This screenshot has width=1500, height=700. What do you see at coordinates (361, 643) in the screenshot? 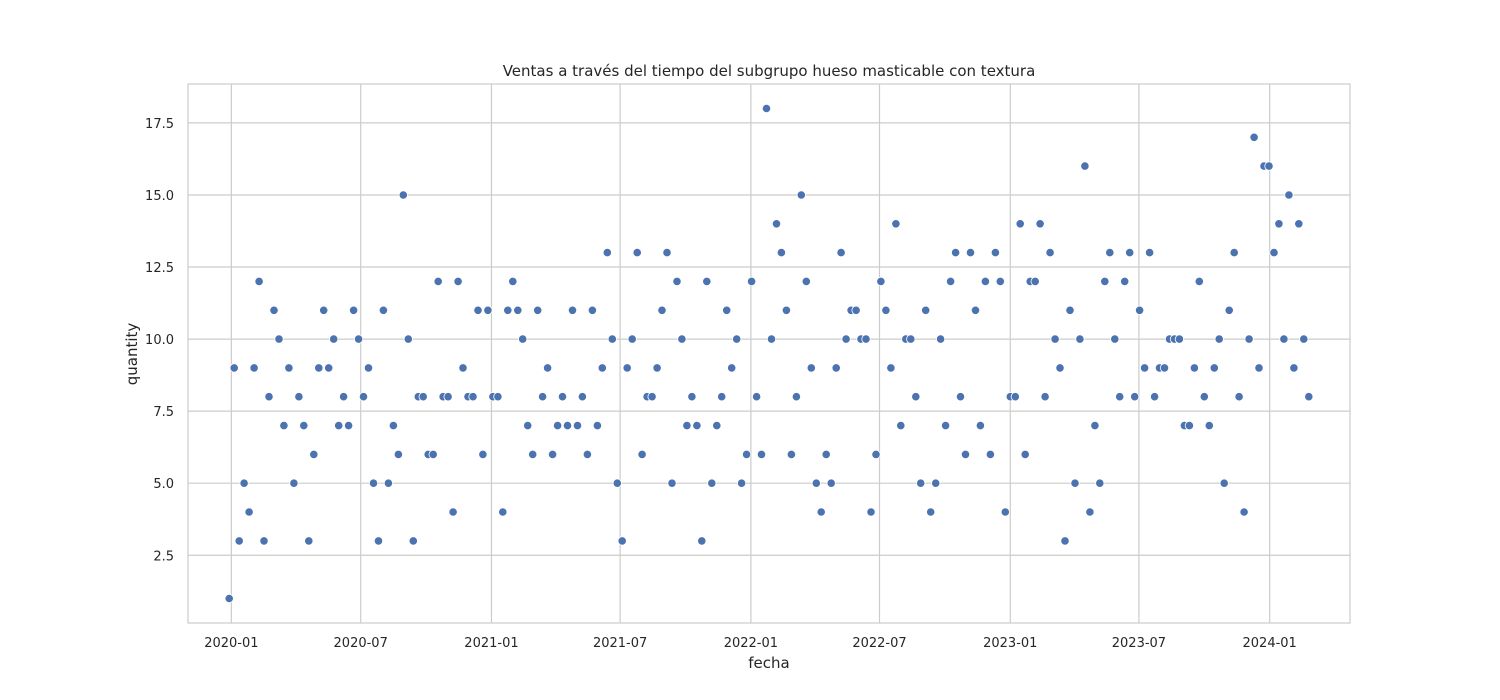
I see `x-tick-label: 2020-07` at bounding box center [361, 643].